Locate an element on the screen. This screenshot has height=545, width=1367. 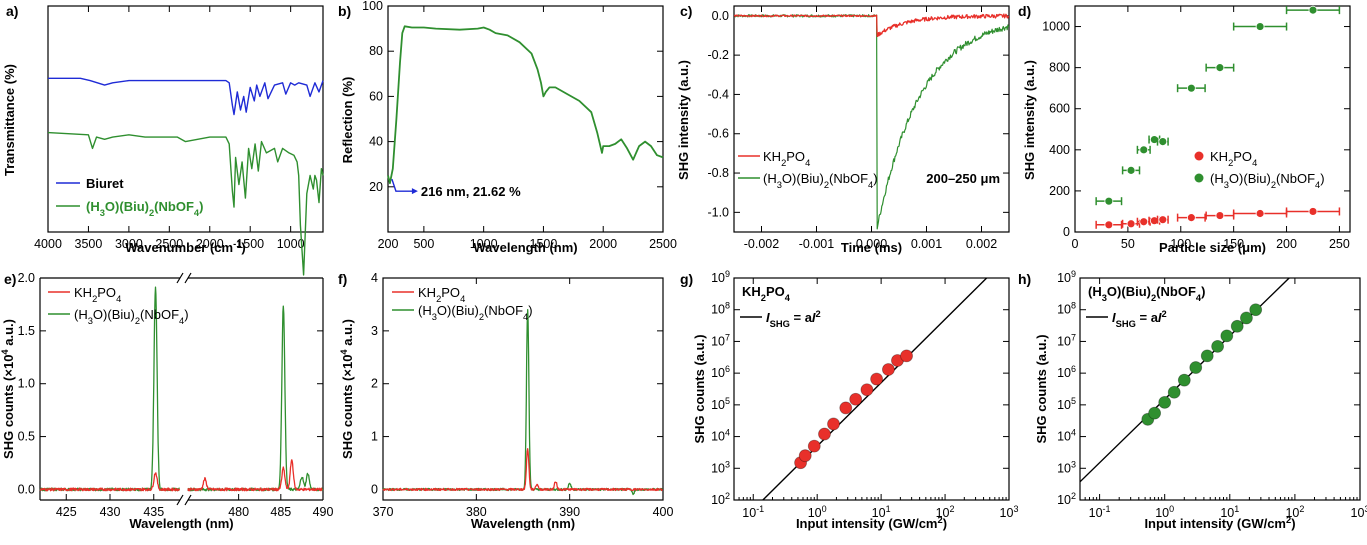
x-axis-label: Time (ms) is located at coordinates (871, 247).